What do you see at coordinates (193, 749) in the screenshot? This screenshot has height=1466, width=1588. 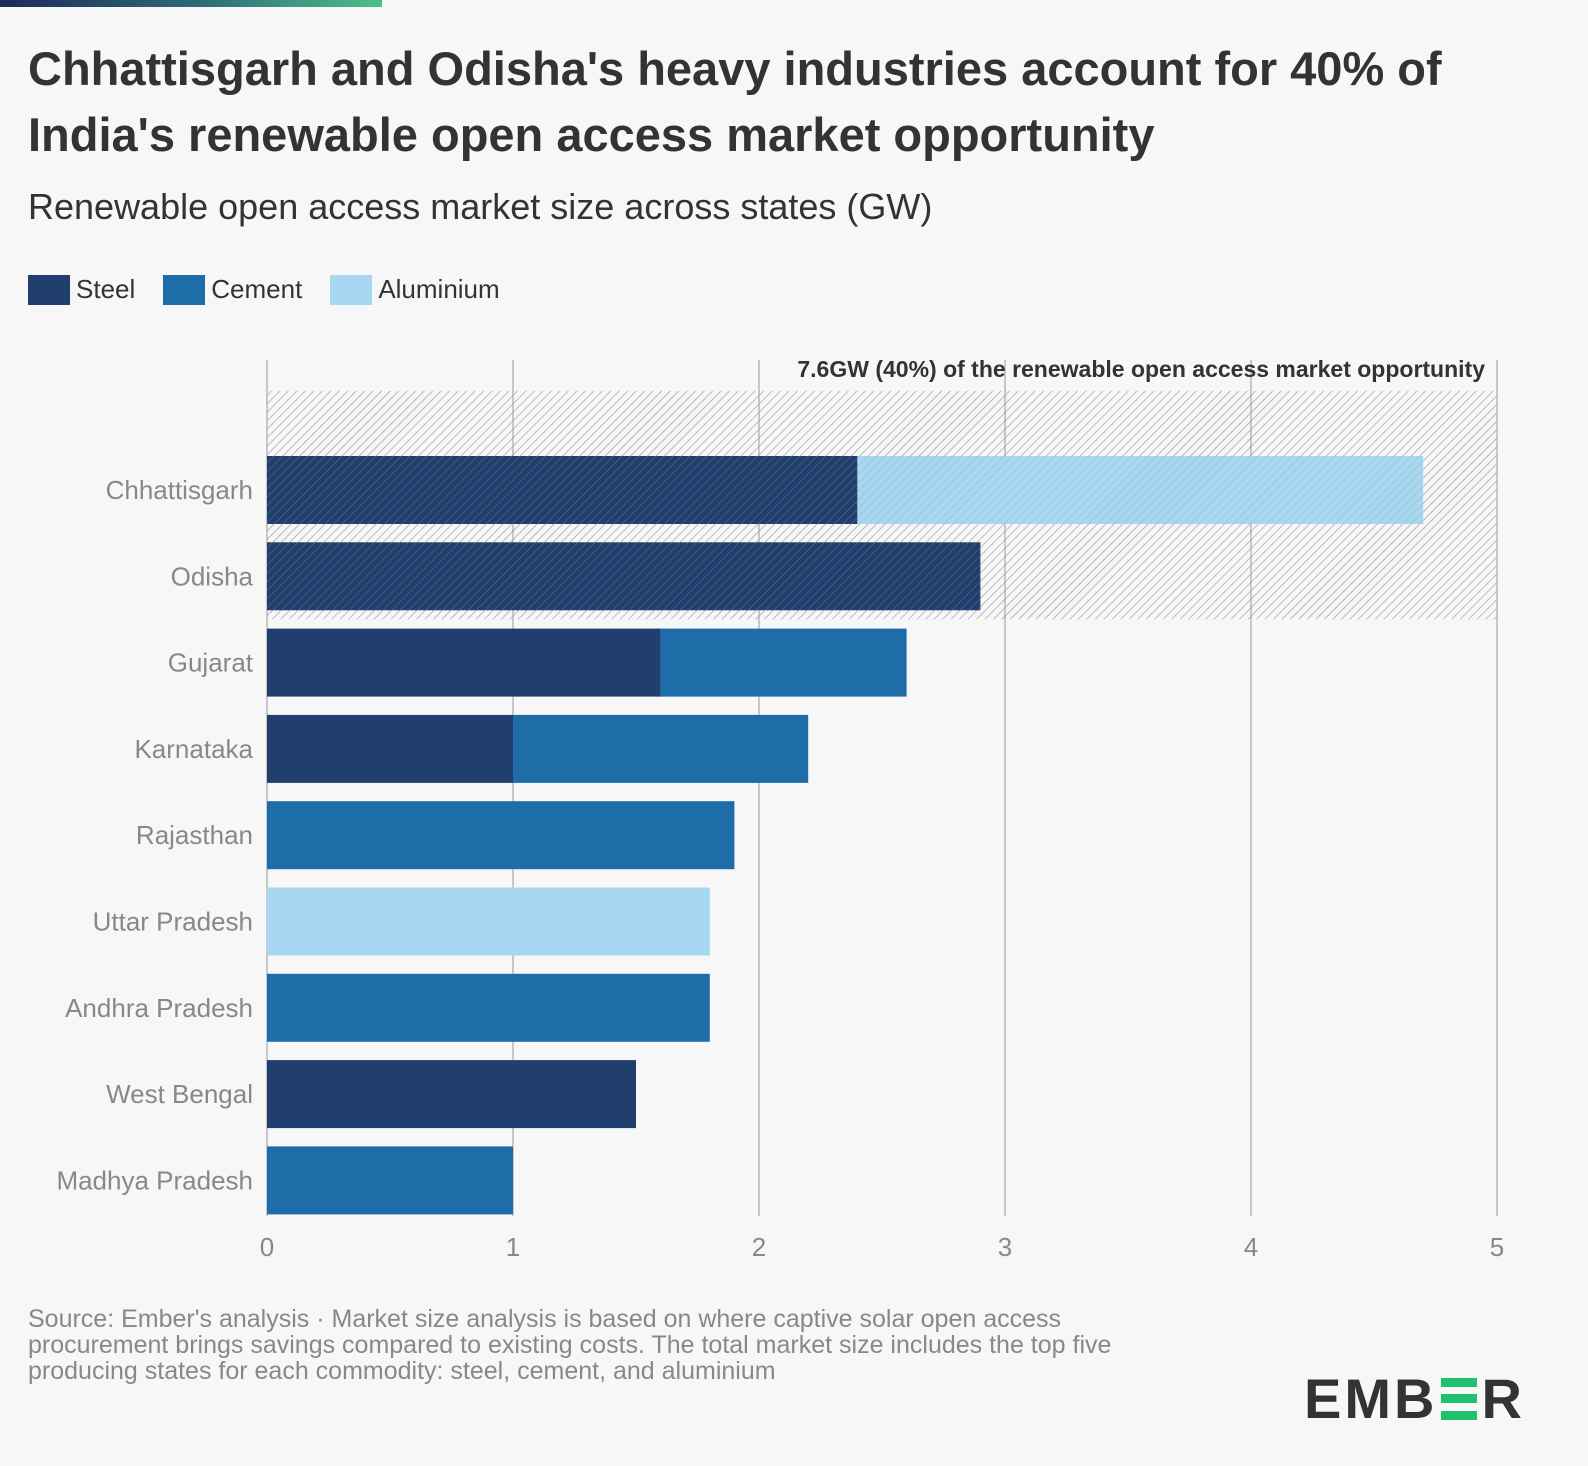 I see `category-label: Karnataka` at bounding box center [193, 749].